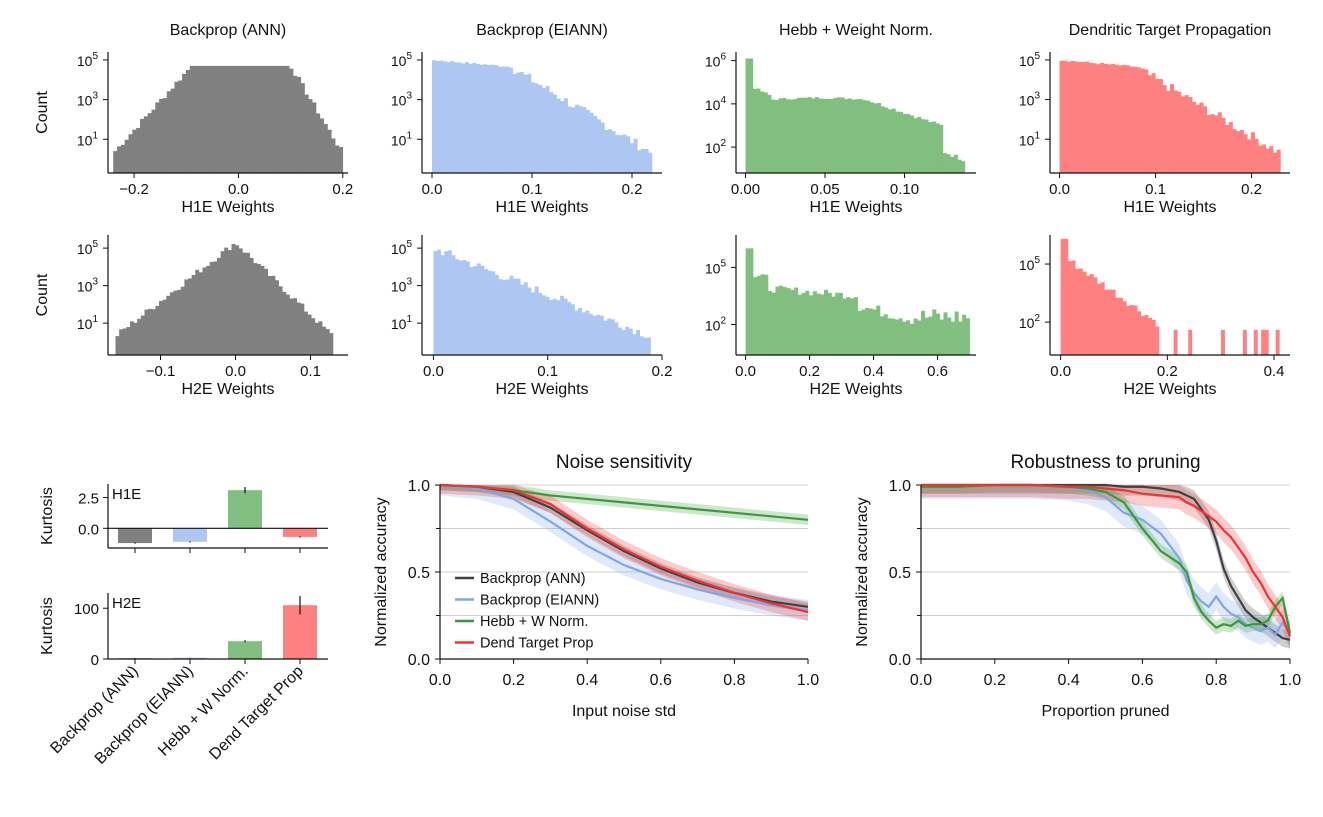 The image size is (1323, 817). Describe the element at coordinates (95, 319) in the screenshot. I see `y-tick-label-exp: 1` at that location.